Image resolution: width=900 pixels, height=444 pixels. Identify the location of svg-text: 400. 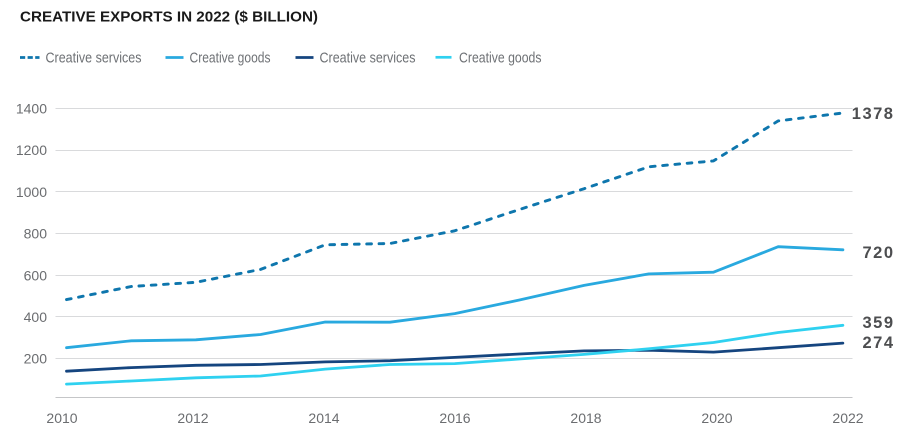
(36, 317).